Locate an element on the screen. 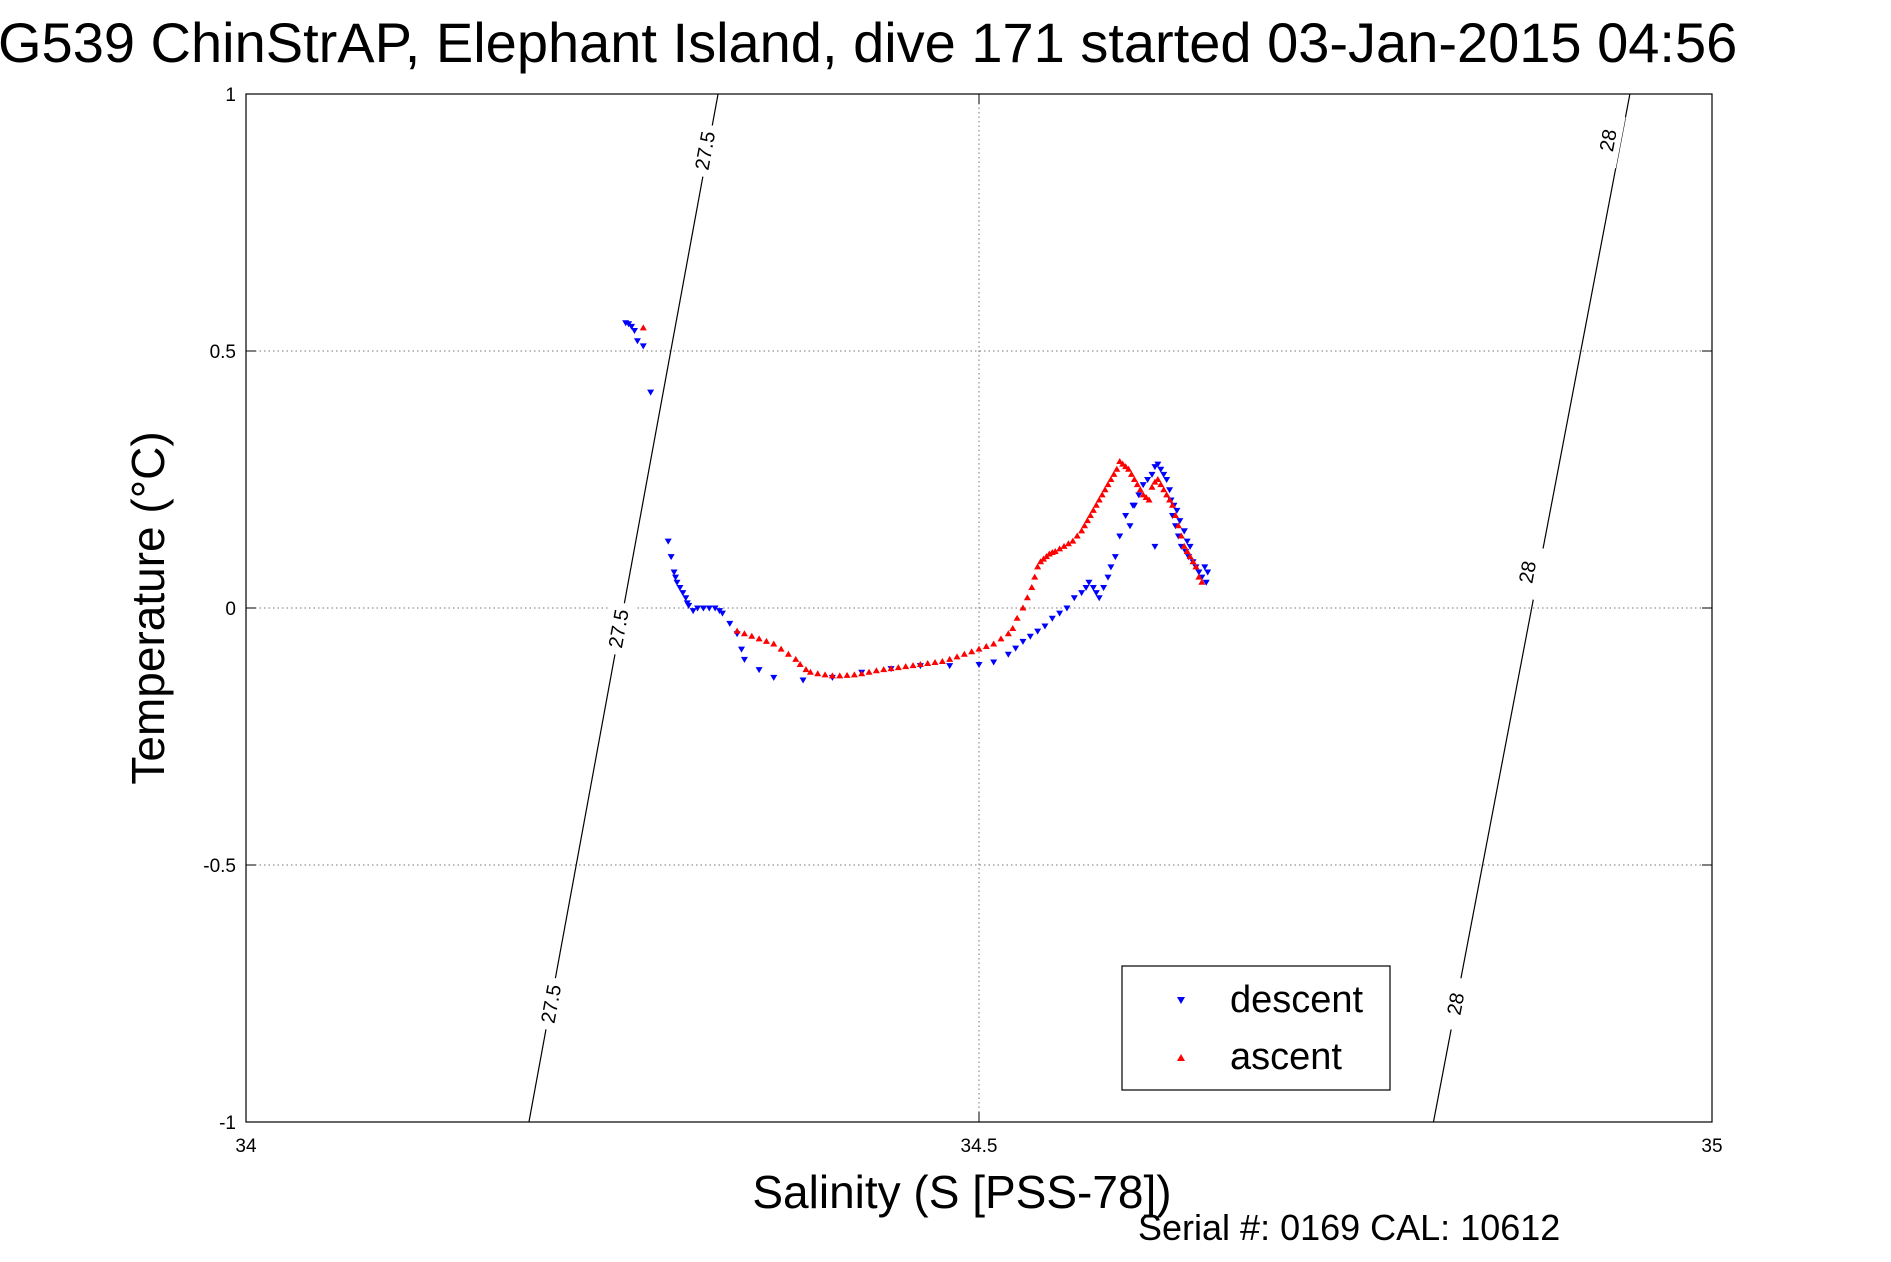  x-tick-label: 34 is located at coordinates (246, 1146).